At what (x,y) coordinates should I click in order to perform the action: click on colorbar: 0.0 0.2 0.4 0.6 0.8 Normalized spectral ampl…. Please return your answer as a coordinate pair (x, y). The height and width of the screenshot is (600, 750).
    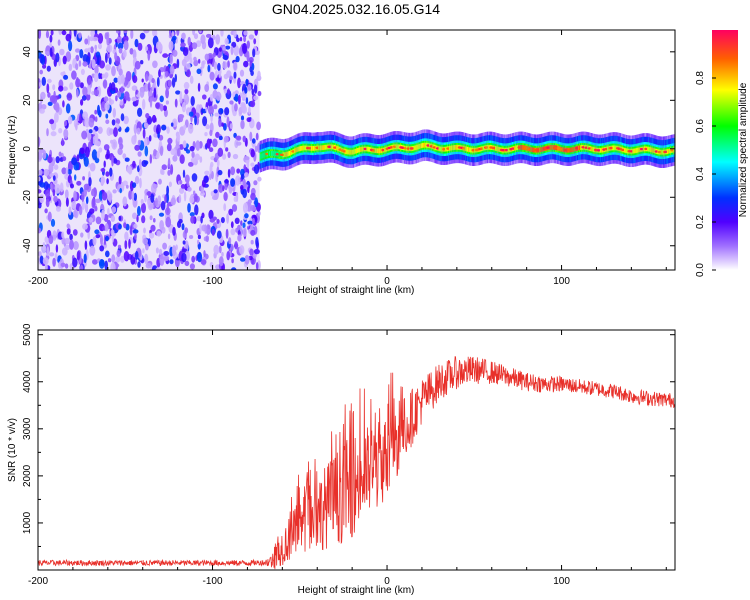
    Looking at the image, I should click on (722, 153).